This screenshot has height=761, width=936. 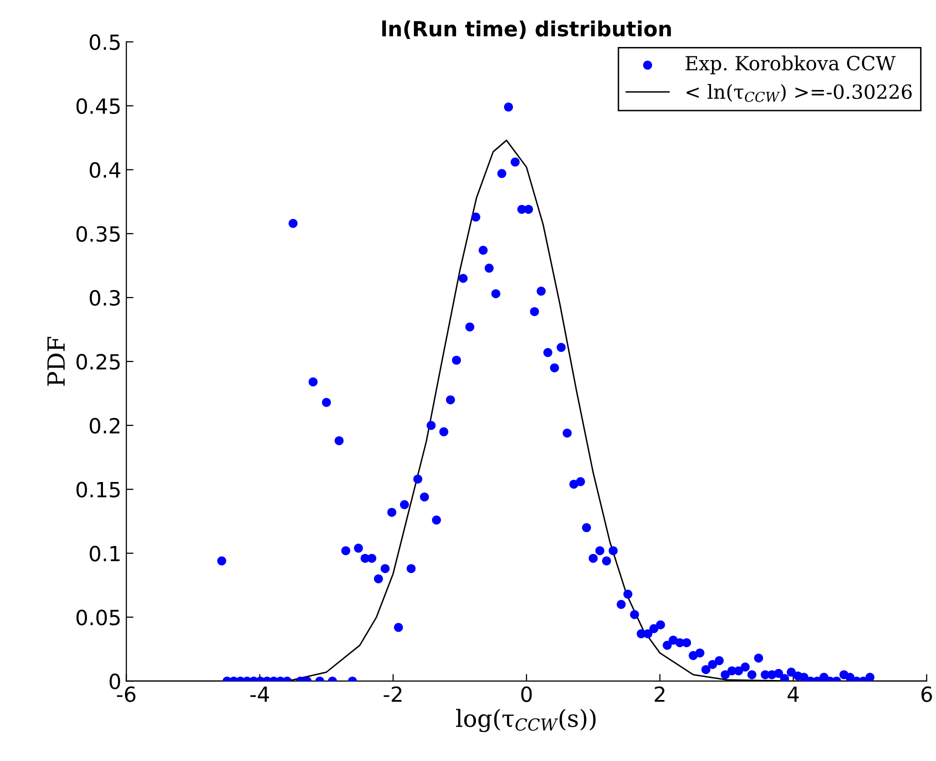 I want to click on y-tick-label: 0.05, so click(x=98, y=618).